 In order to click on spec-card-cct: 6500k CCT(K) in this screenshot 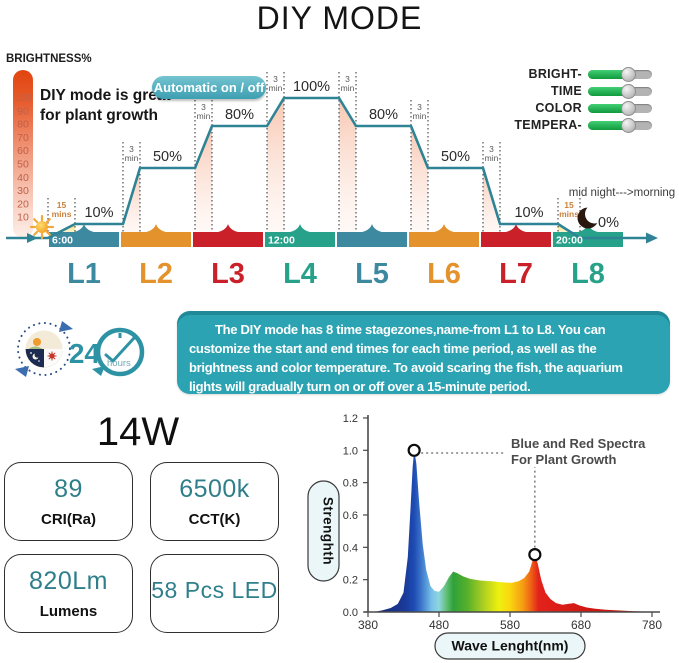, I will do `click(214, 501)`.